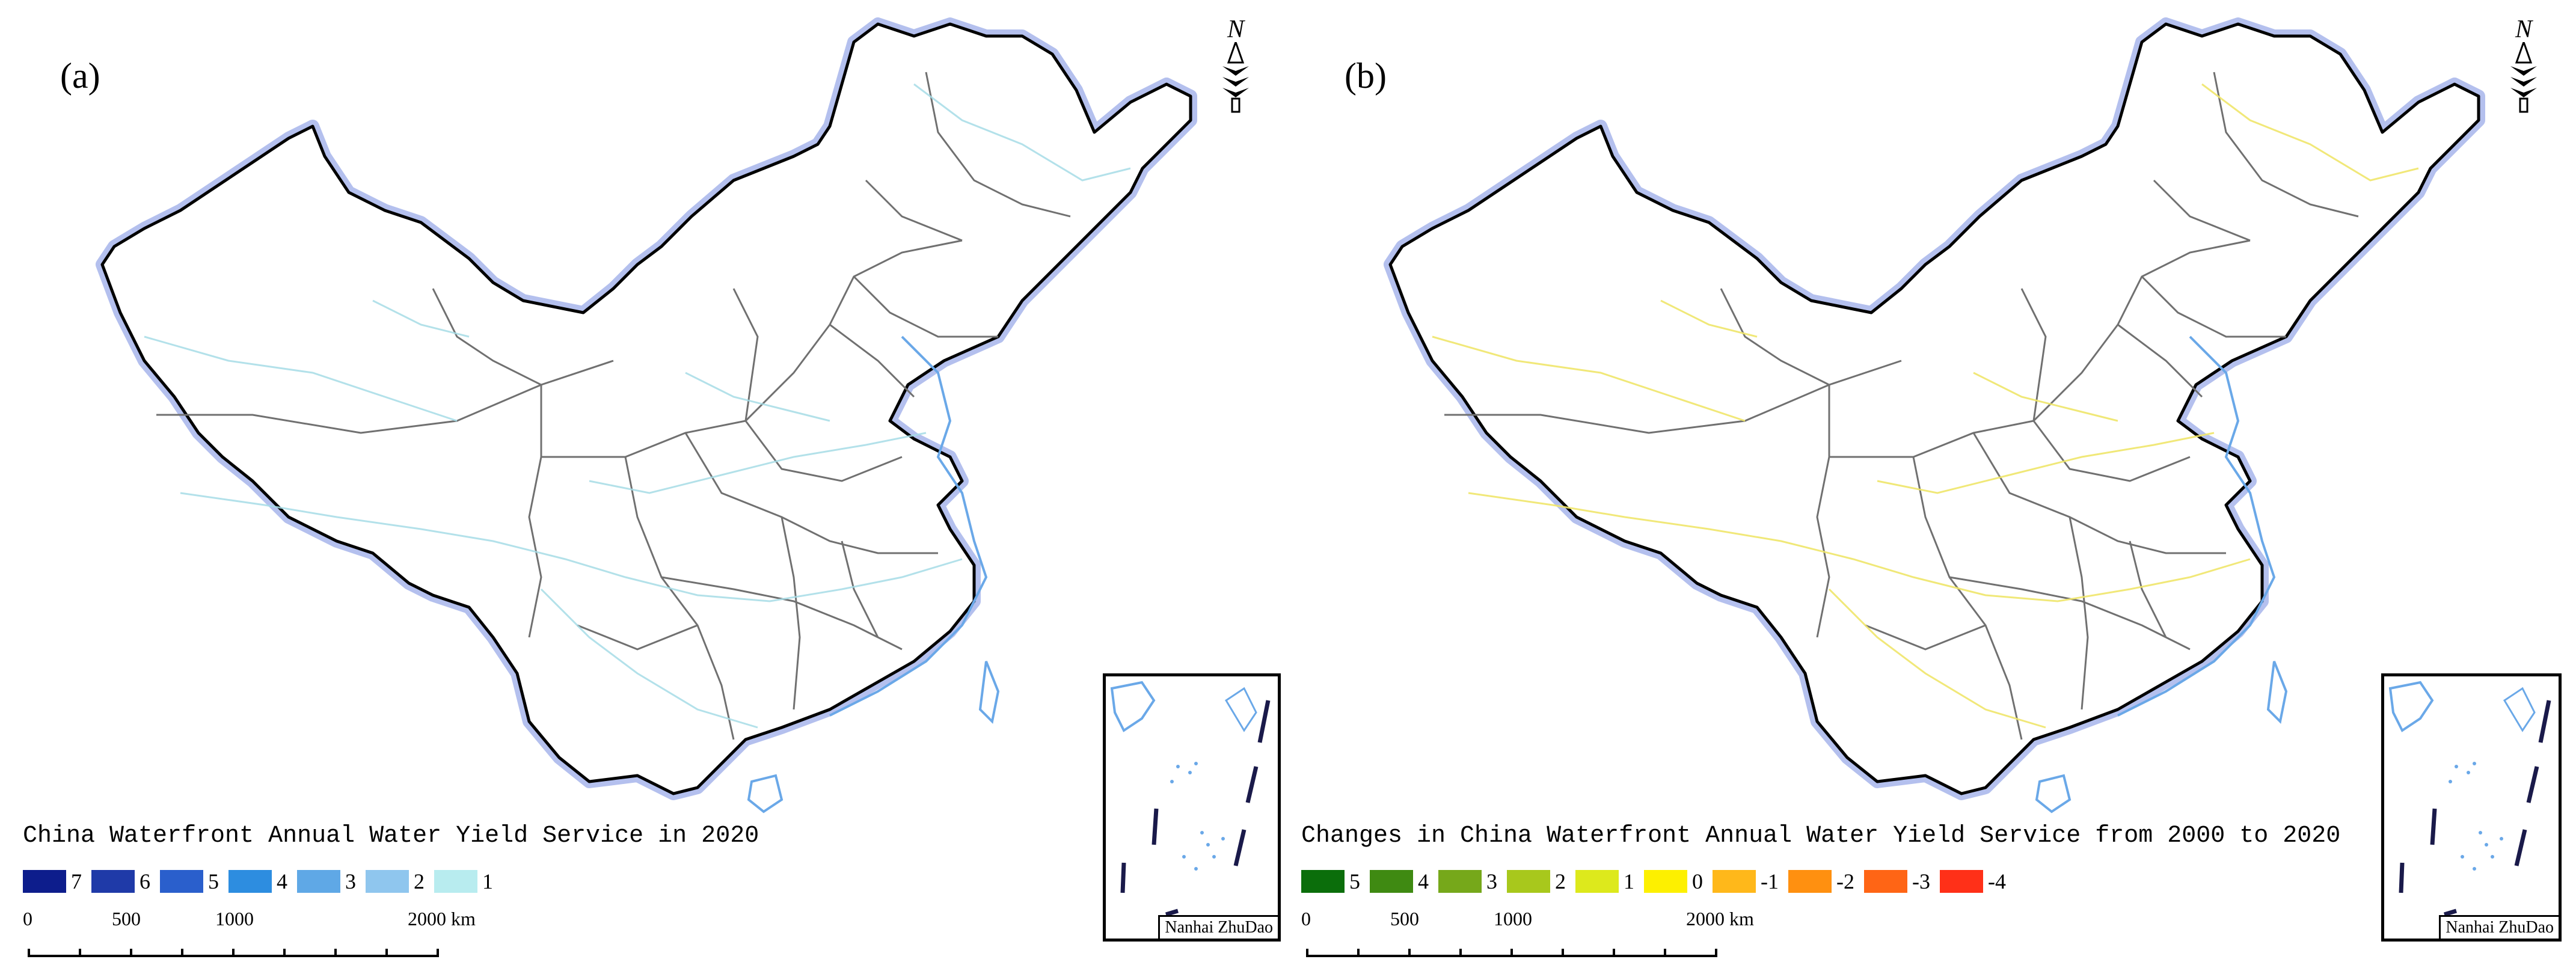 Image resolution: width=2576 pixels, height=980 pixels. What do you see at coordinates (80, 76) in the screenshot?
I see `panel-label-a: (a)` at bounding box center [80, 76].